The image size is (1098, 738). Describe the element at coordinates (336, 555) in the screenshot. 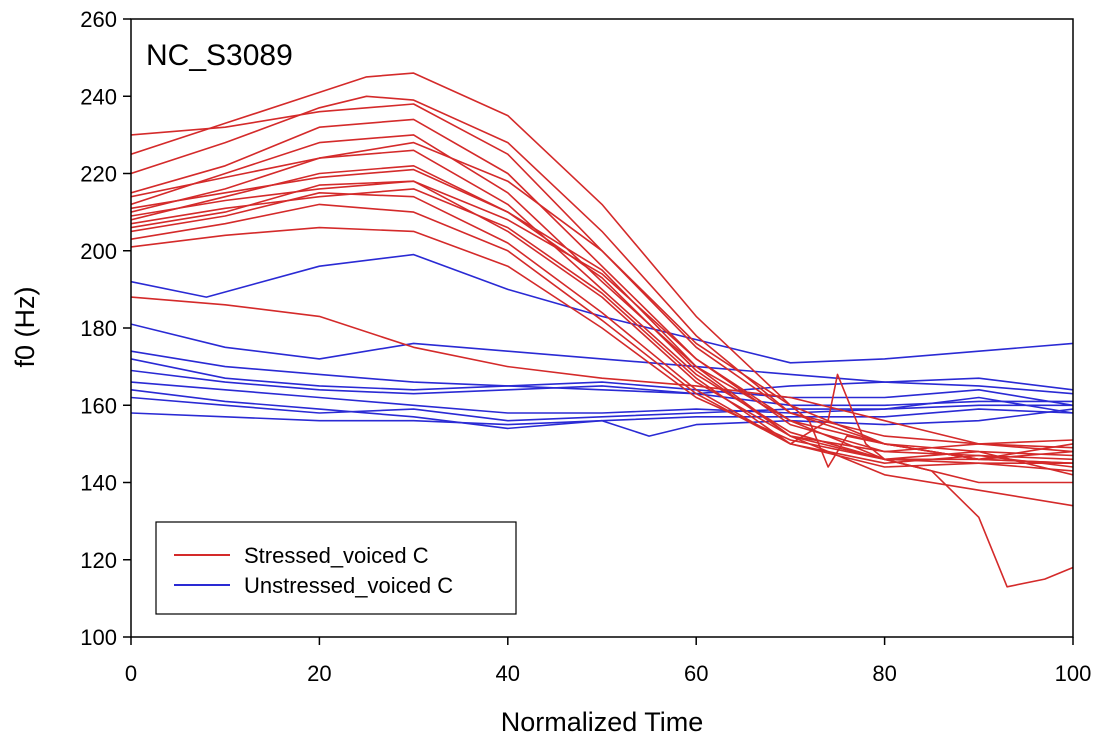

I see `legend-label-stressed: Stressed_voiced C` at that location.